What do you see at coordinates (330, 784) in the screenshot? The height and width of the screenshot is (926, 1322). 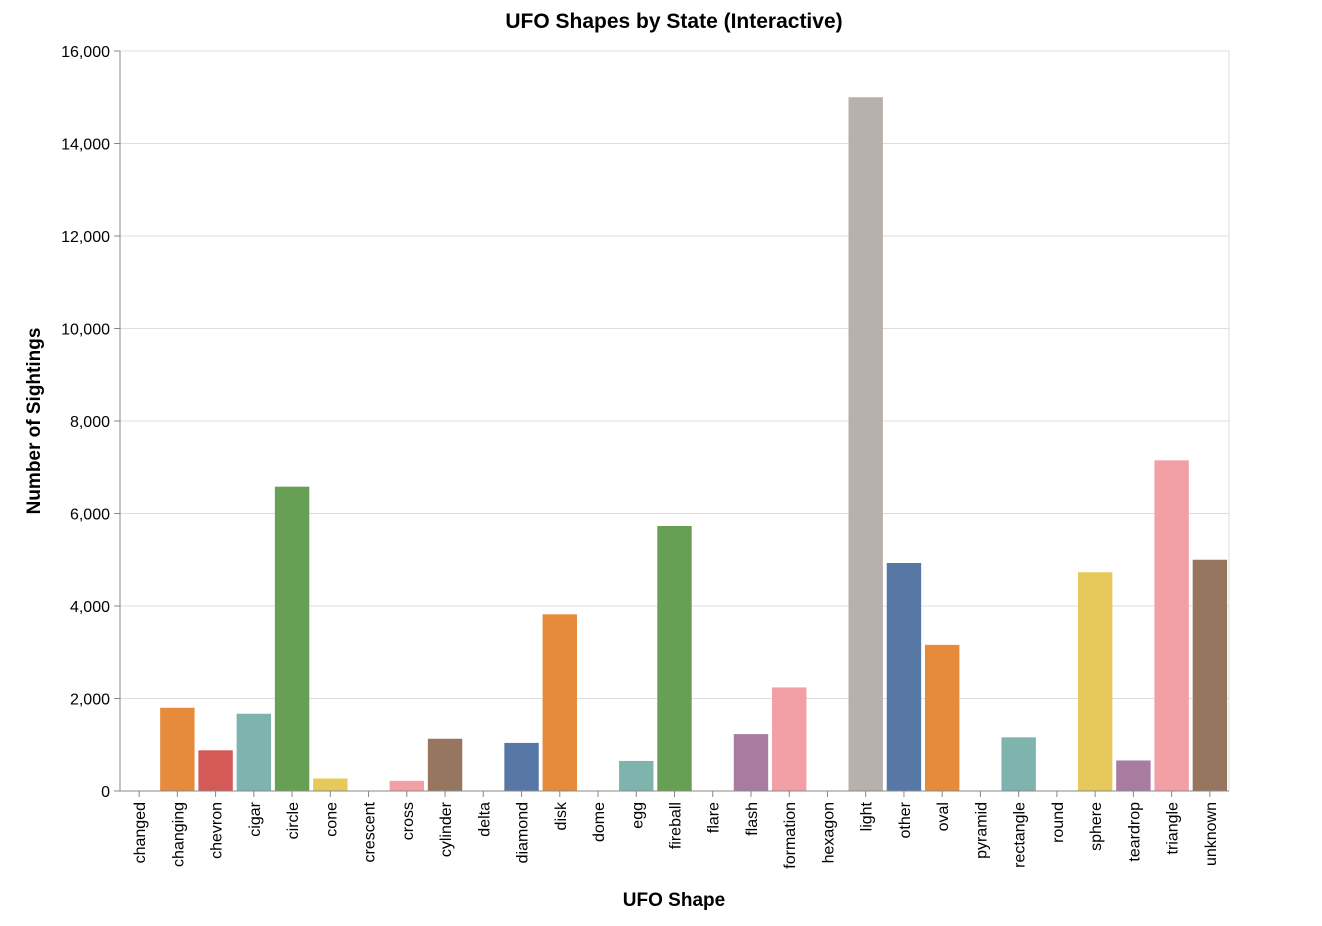 I see `bar-cone` at bounding box center [330, 784].